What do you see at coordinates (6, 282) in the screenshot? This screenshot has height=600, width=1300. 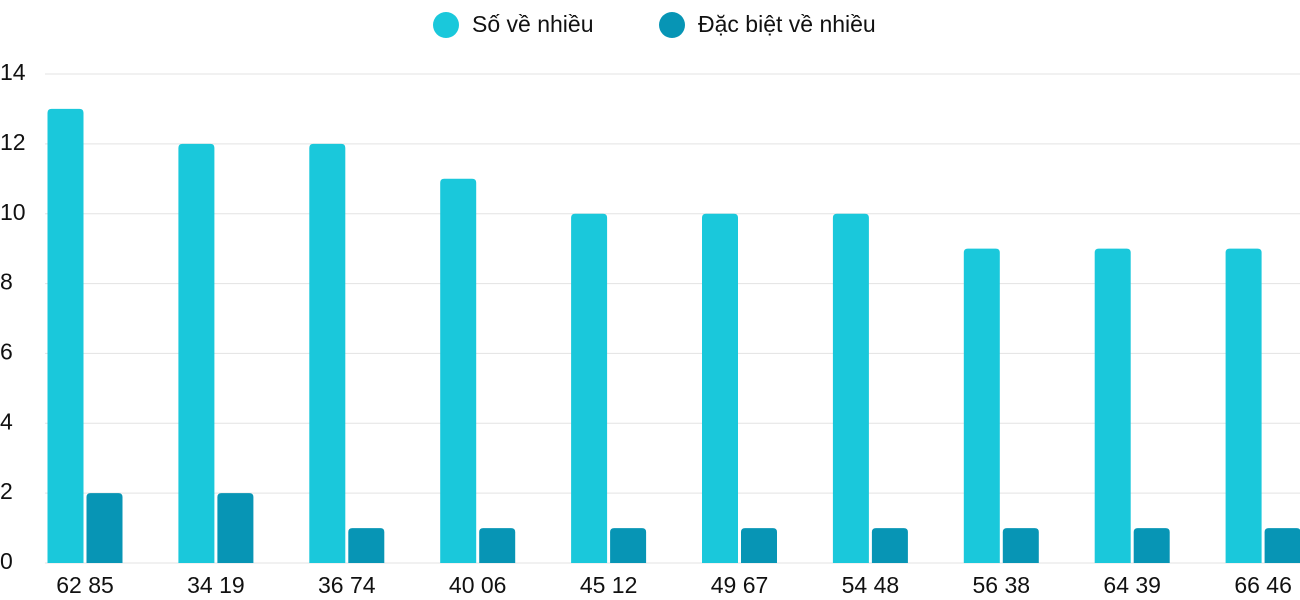 I see `y-tick-label: 8` at bounding box center [6, 282].